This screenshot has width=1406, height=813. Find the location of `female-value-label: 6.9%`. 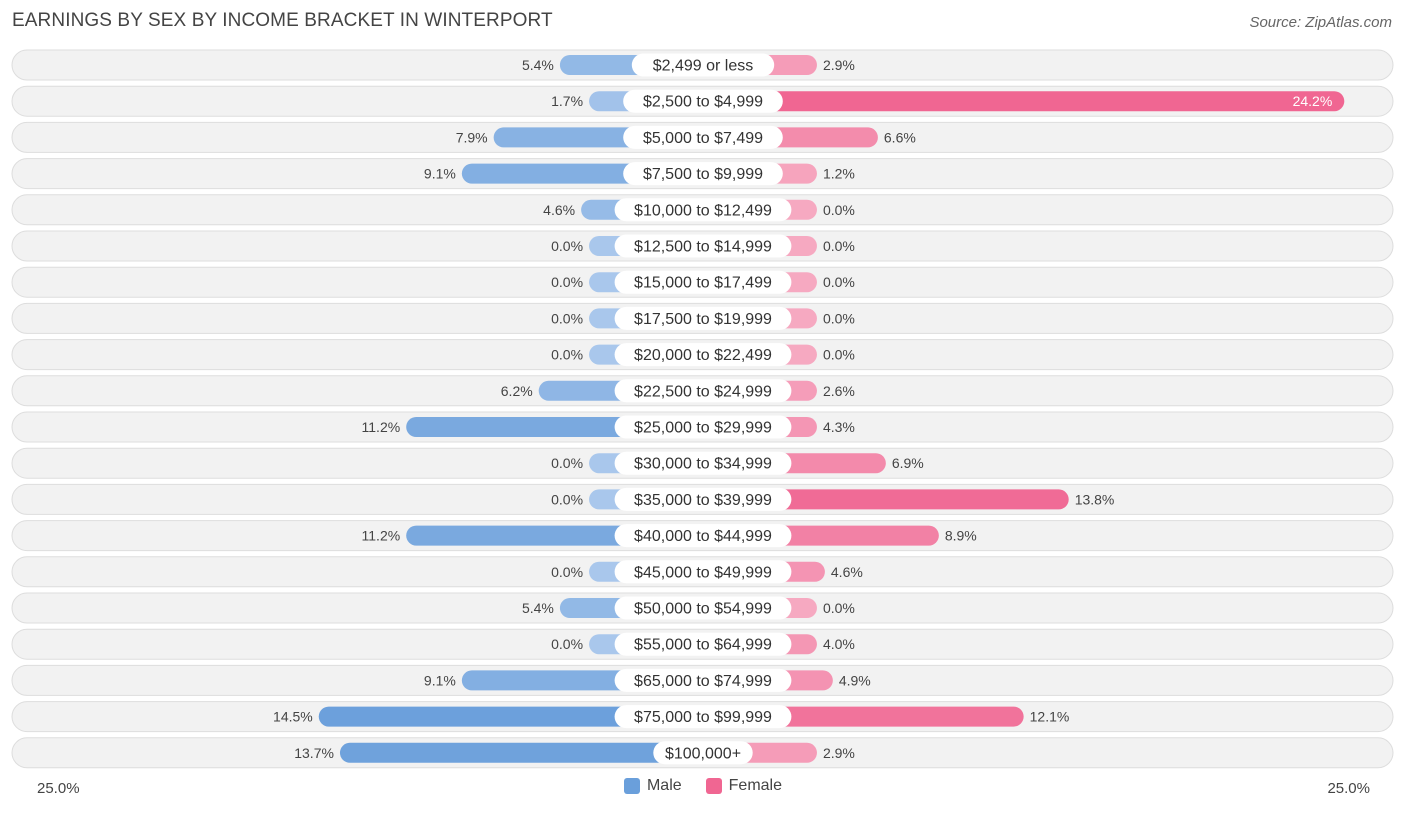

female-value-label: 6.9% is located at coordinates (908, 463).